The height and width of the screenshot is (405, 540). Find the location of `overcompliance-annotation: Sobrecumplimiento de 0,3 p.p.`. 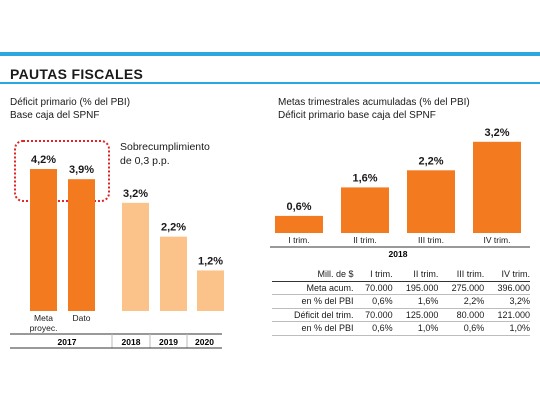

overcompliance-annotation: Sobrecumplimiento de 0,3 p.p. is located at coordinates (165, 154).